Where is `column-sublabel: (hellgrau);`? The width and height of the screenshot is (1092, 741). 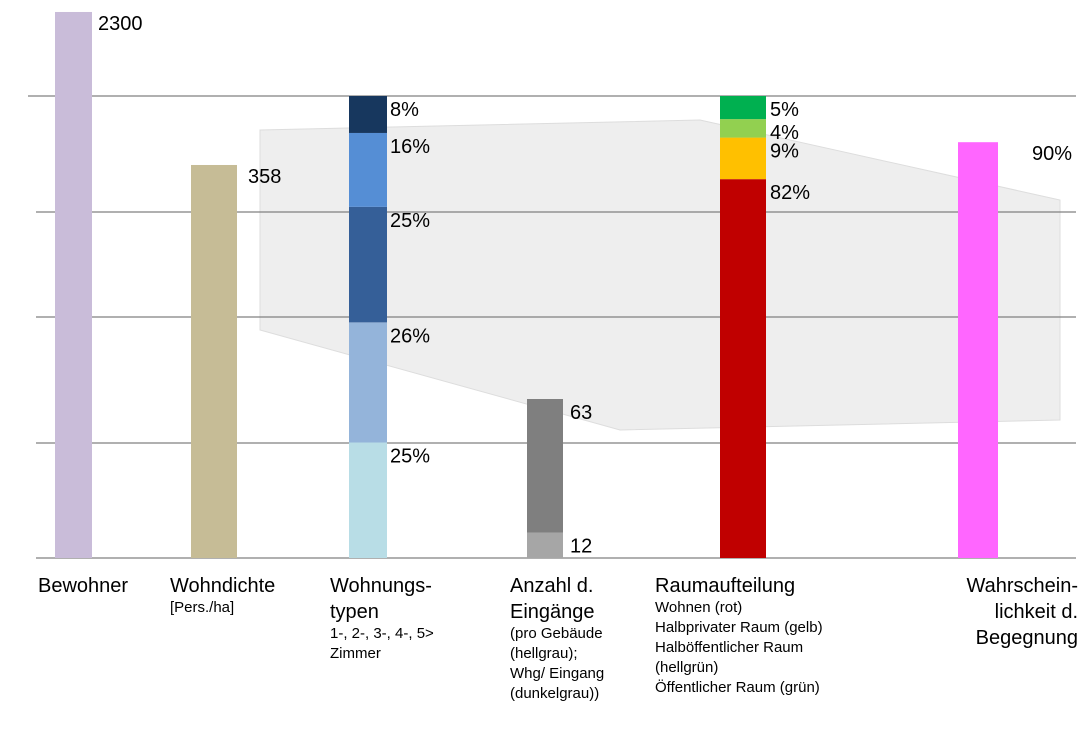 column-sublabel: (hellgrau); is located at coordinates (544, 653).